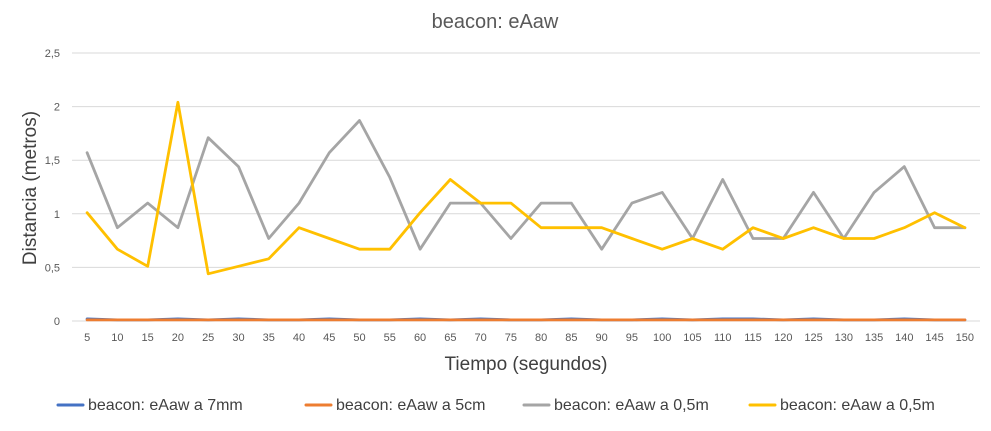 The height and width of the screenshot is (431, 991). I want to click on x-tick-label: 135, so click(874, 338).